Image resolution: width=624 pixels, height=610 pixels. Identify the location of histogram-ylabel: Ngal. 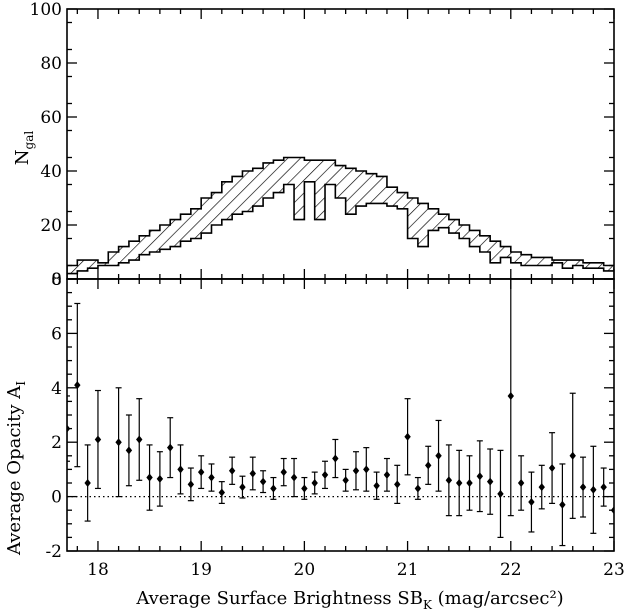
(24, 148).